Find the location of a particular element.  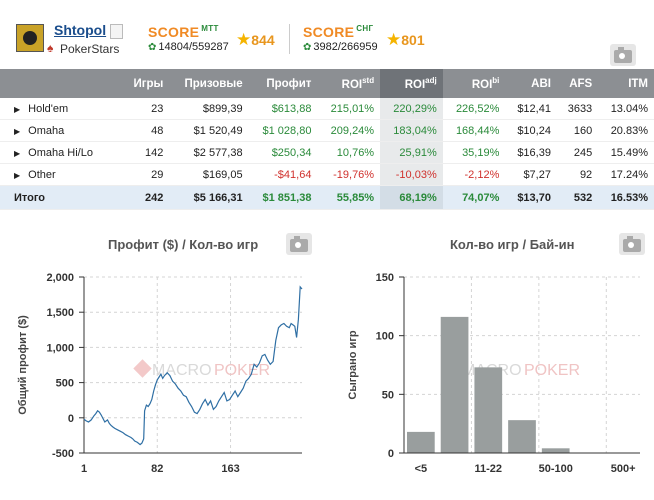

cell-roi-std: -19,76% is located at coordinates (349, 174).